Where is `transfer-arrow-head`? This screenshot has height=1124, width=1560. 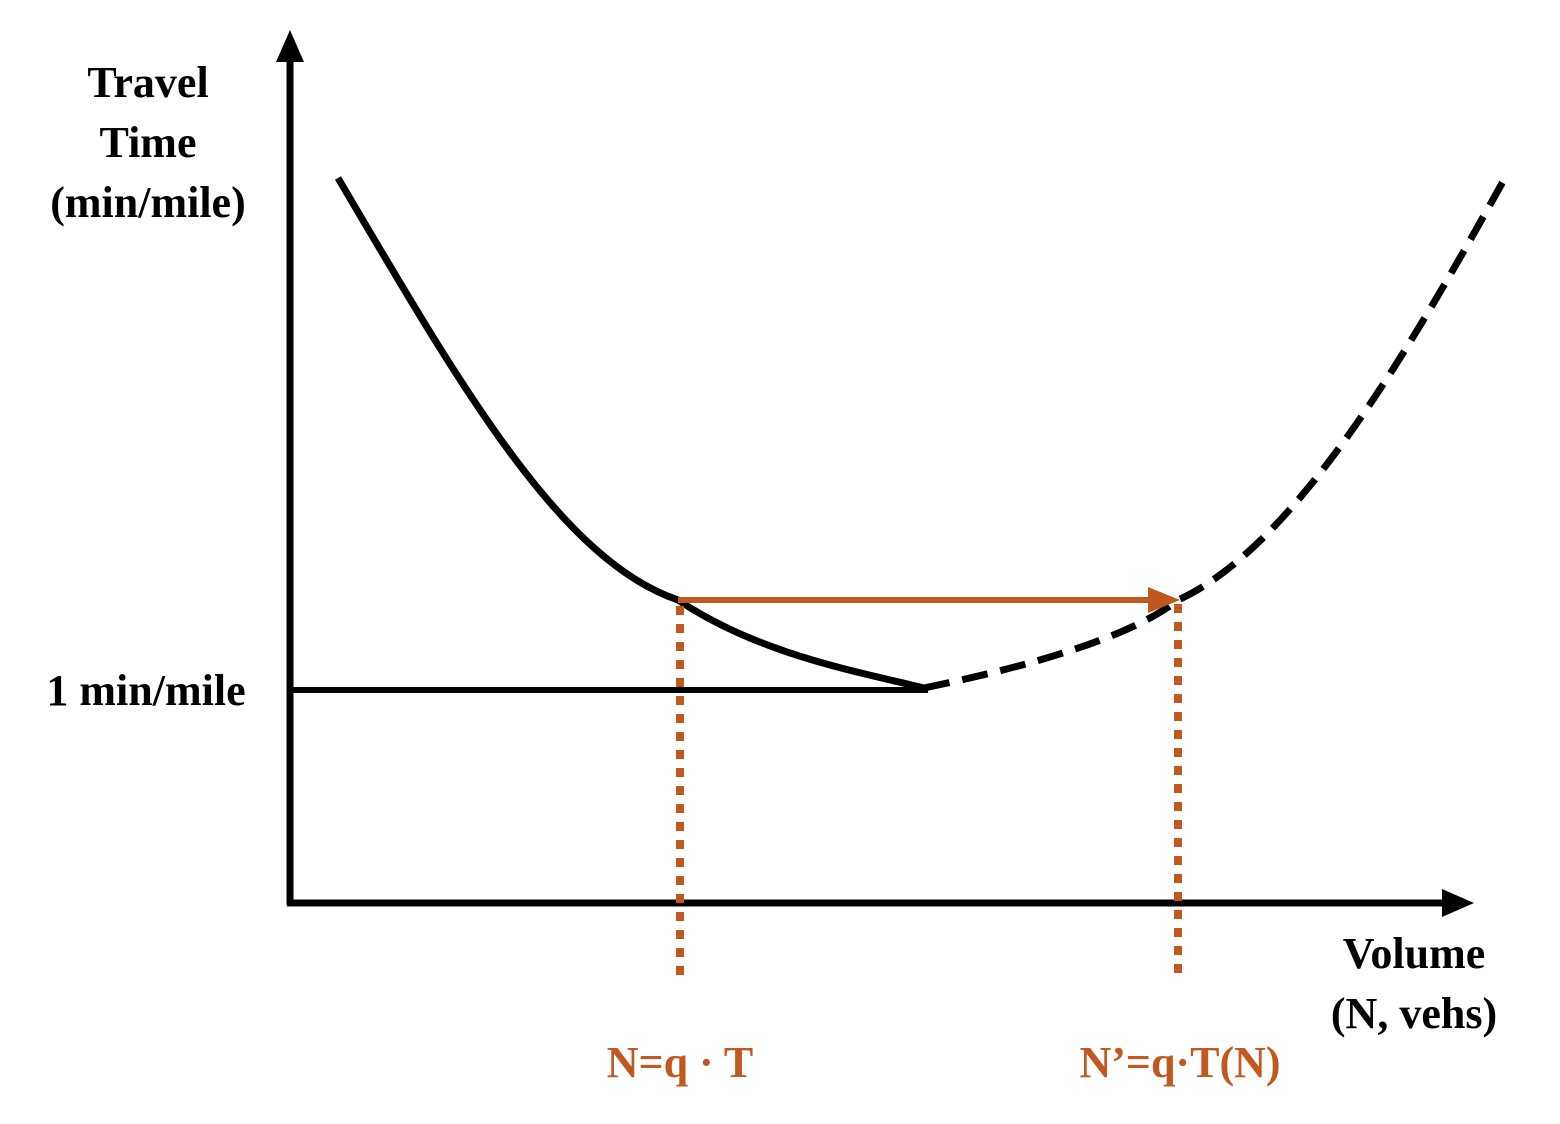 transfer-arrow-head is located at coordinates (1164, 600).